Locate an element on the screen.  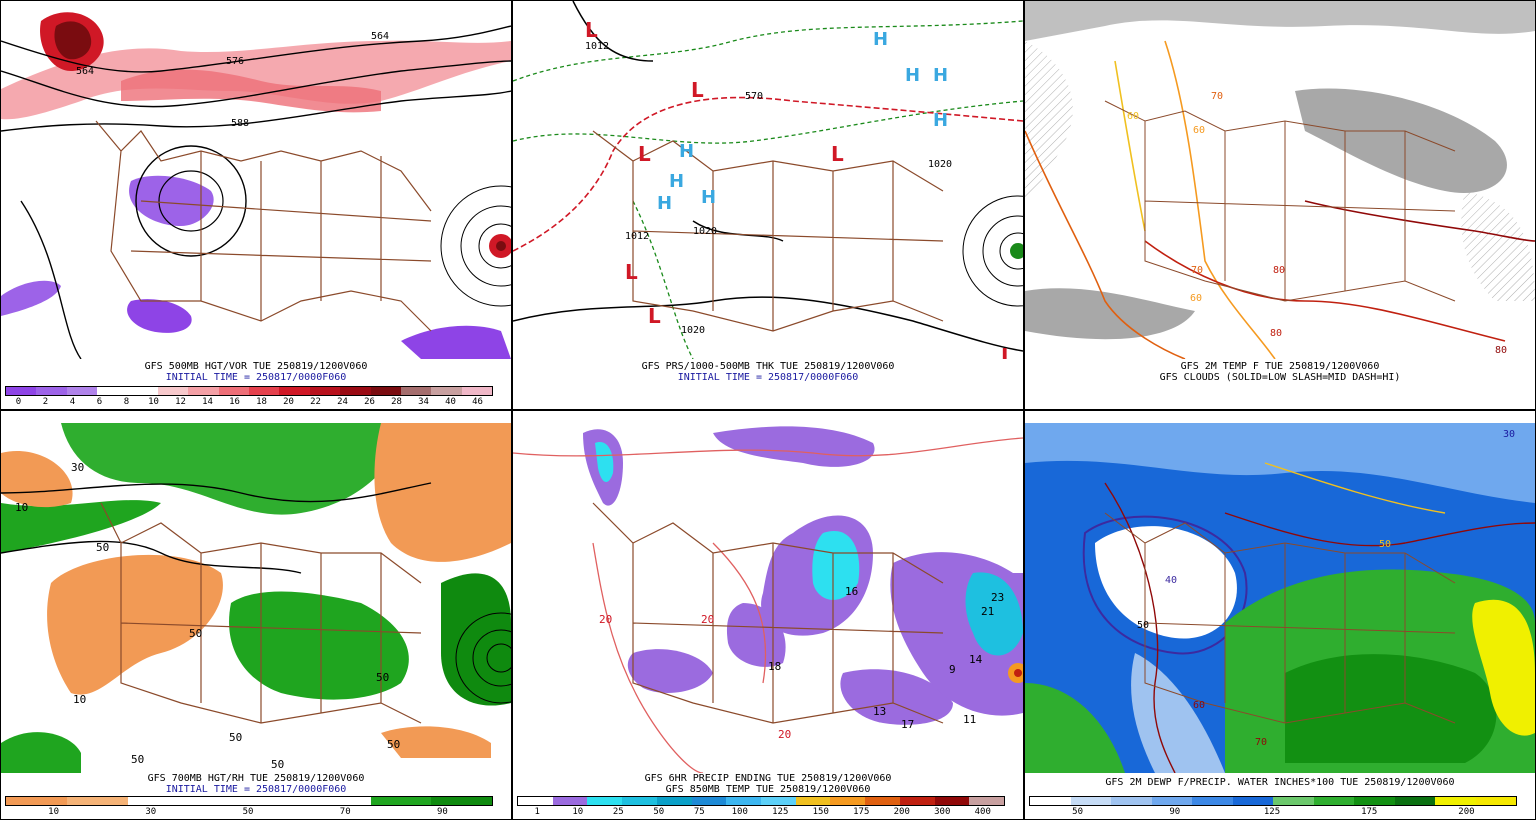
hgt-contour-south is located at coordinates (51, 279).